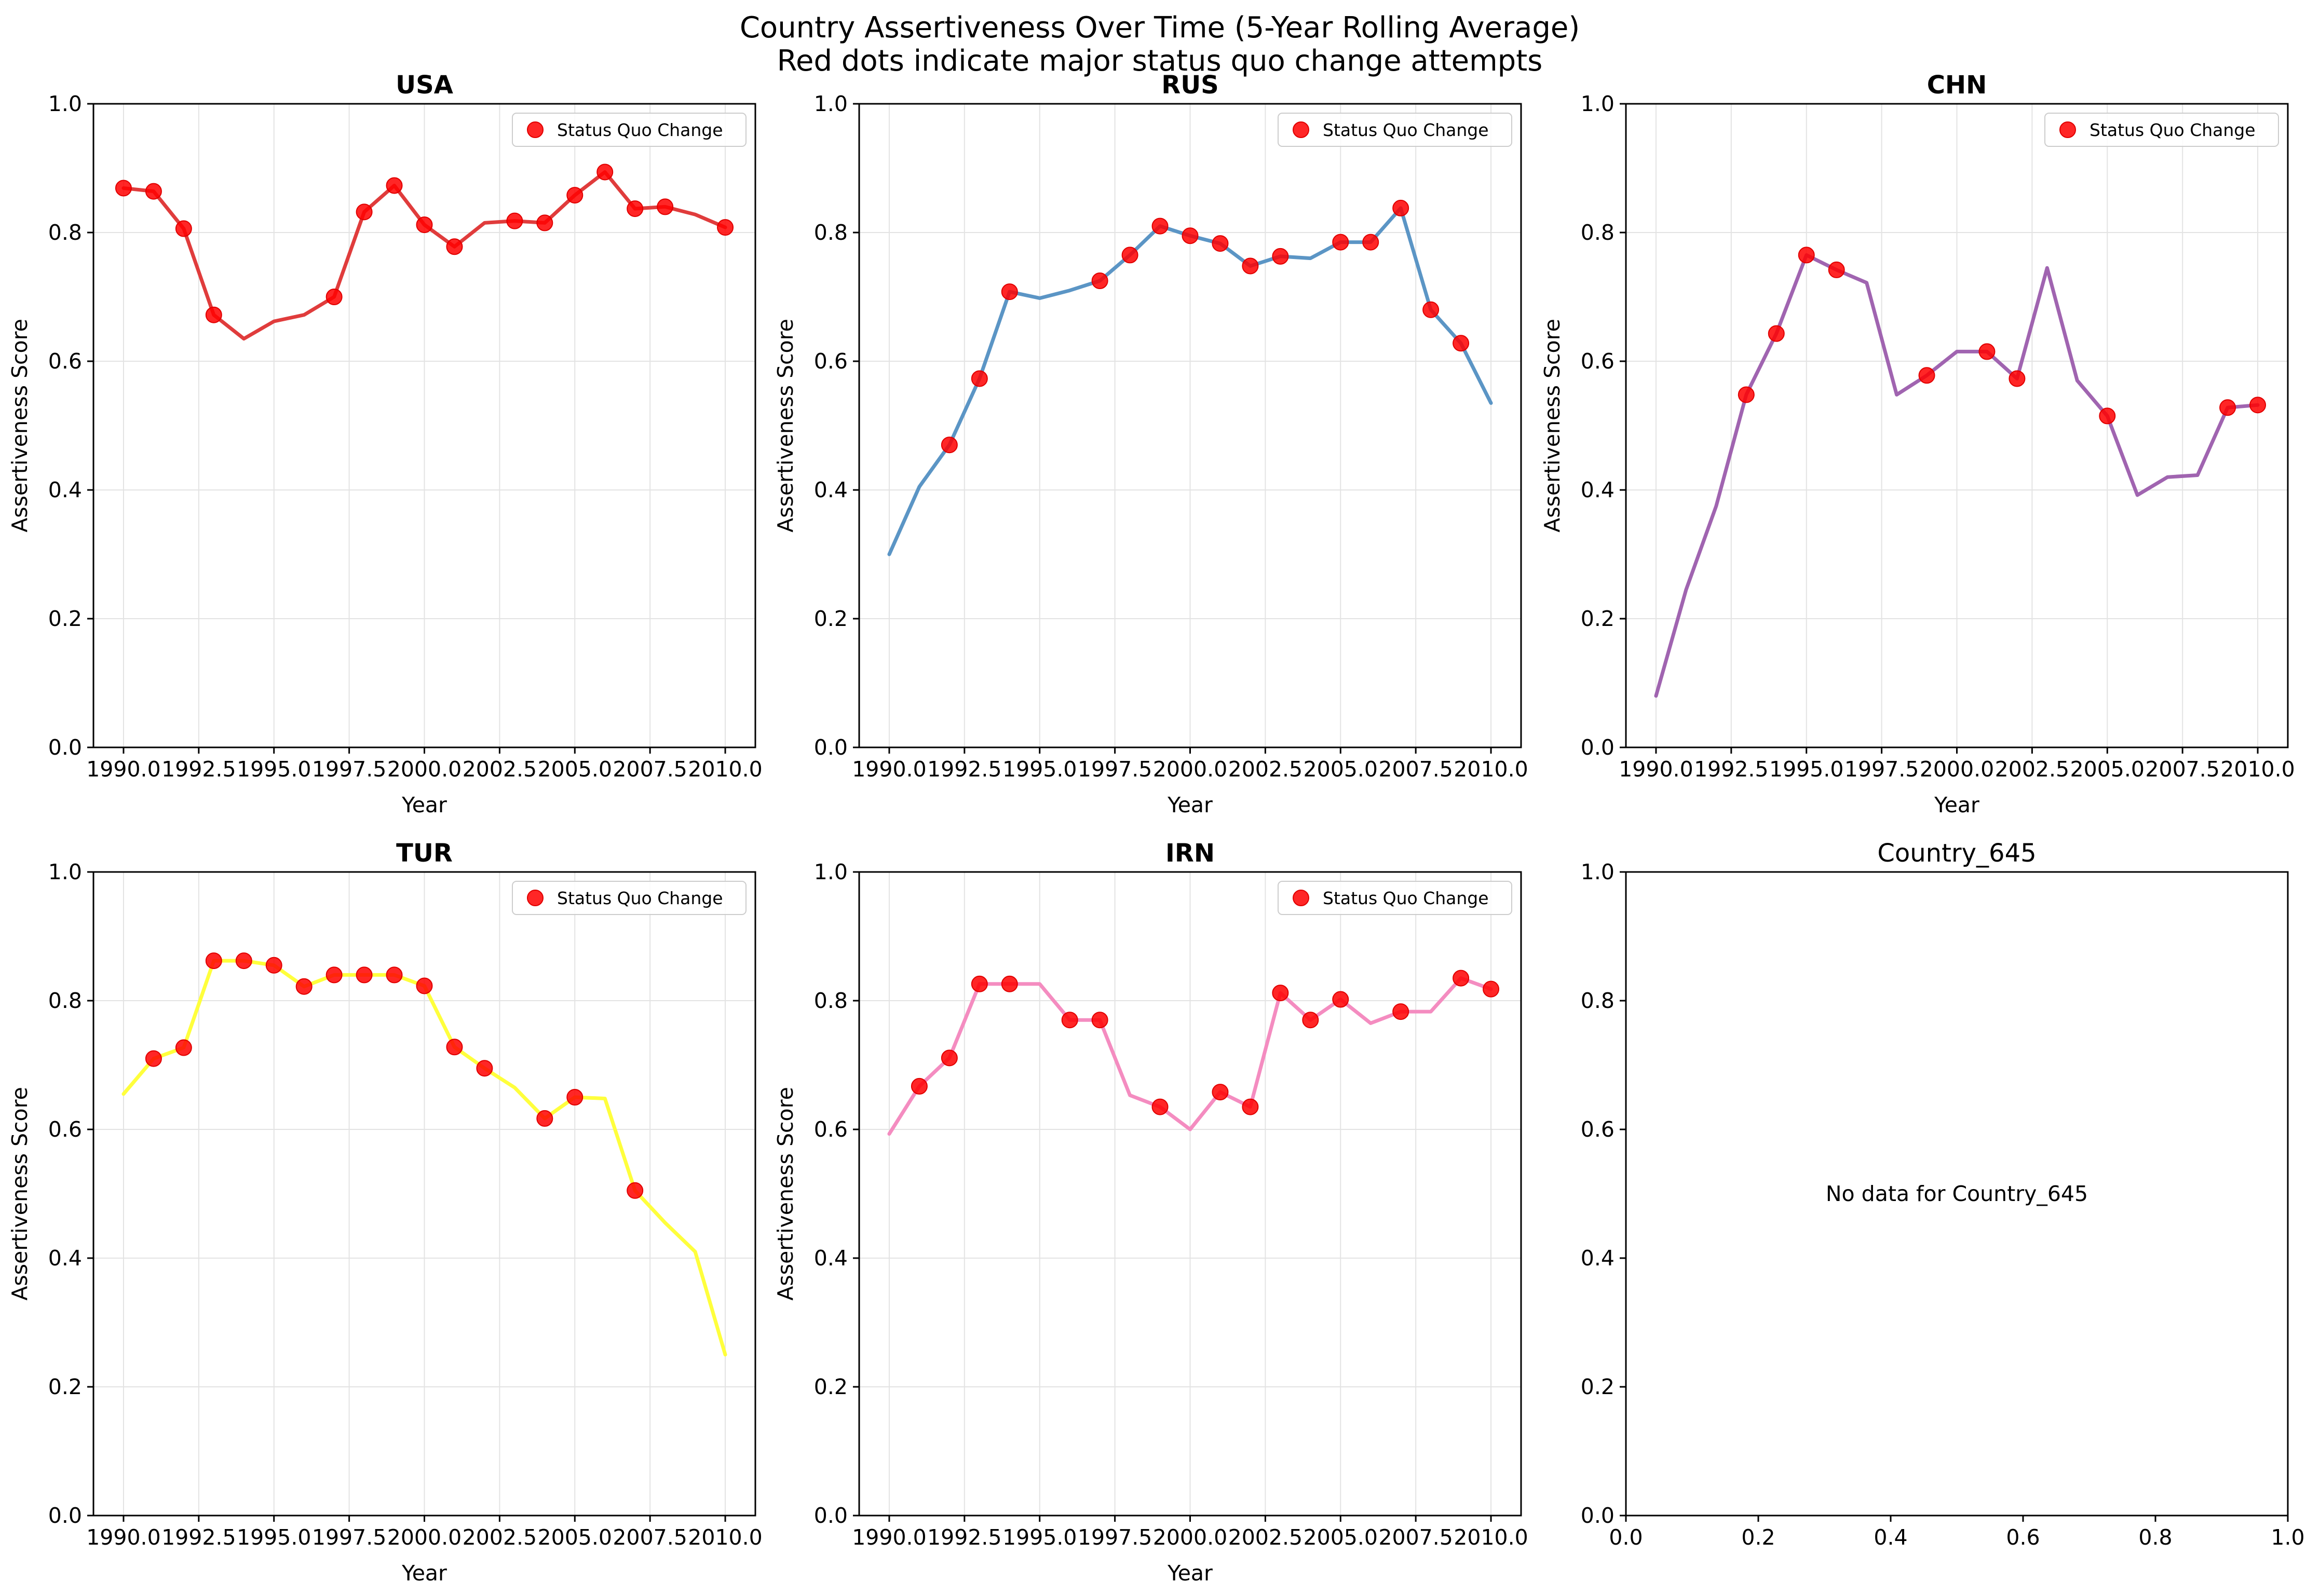 The width and height of the screenshot is (2320, 1596). I want to click on subplot-title: RUS, so click(1190, 85).